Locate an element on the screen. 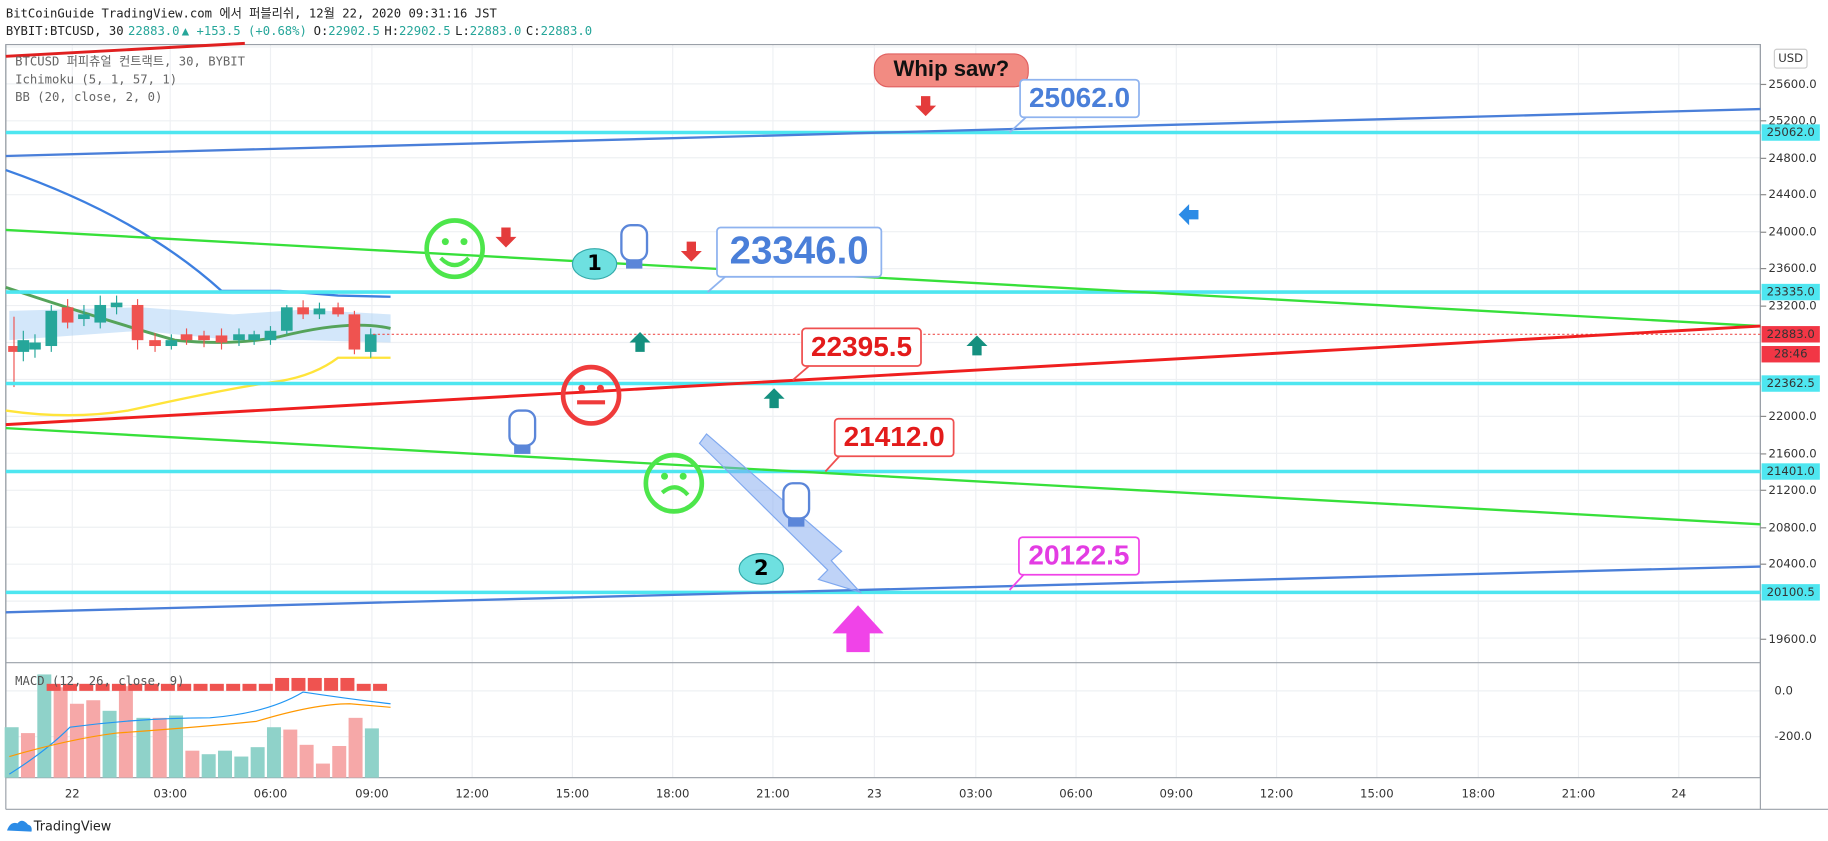 The image size is (1828, 841). footer-brand: TradingView is located at coordinates (72, 826).